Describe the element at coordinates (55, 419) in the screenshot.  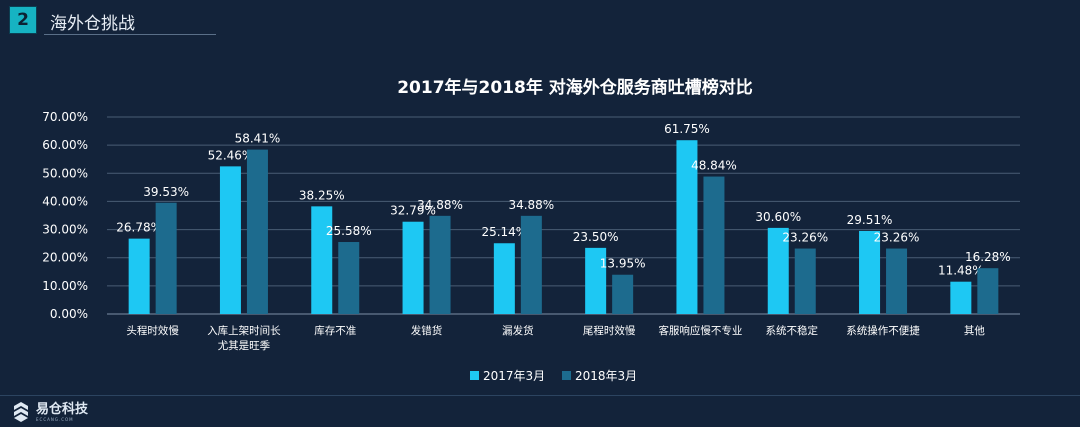
I see `brand-subtitle: ECCANG.COM` at that location.